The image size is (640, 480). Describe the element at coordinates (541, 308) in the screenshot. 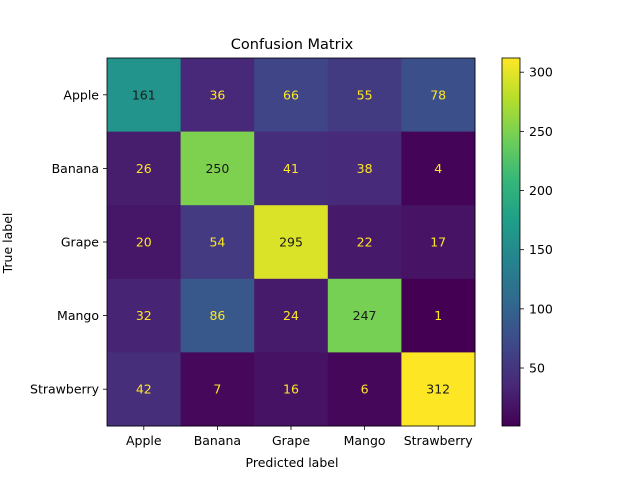

I see `colorbar-tick-label: 100` at that location.